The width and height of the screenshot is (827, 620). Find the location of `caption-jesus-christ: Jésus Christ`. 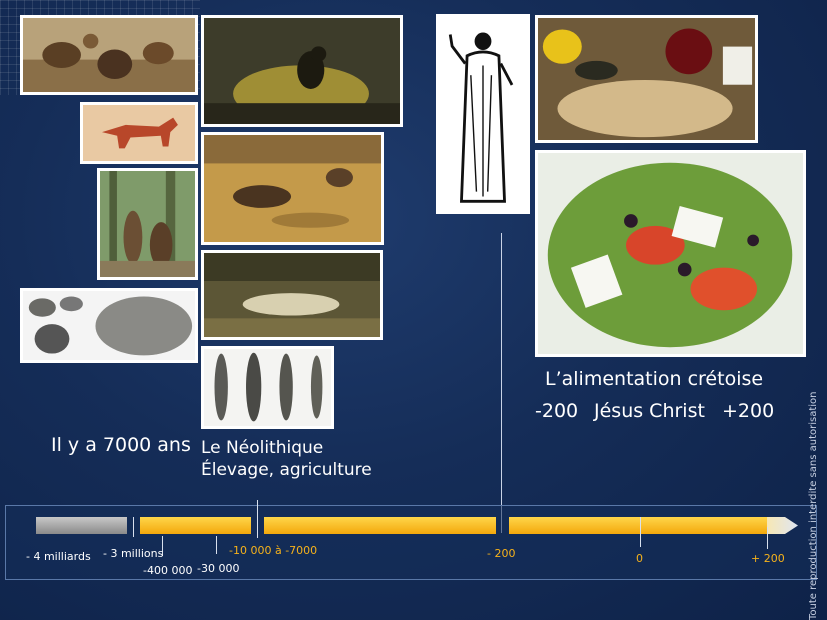

caption-jesus-christ: Jésus Christ is located at coordinates (649, 411).